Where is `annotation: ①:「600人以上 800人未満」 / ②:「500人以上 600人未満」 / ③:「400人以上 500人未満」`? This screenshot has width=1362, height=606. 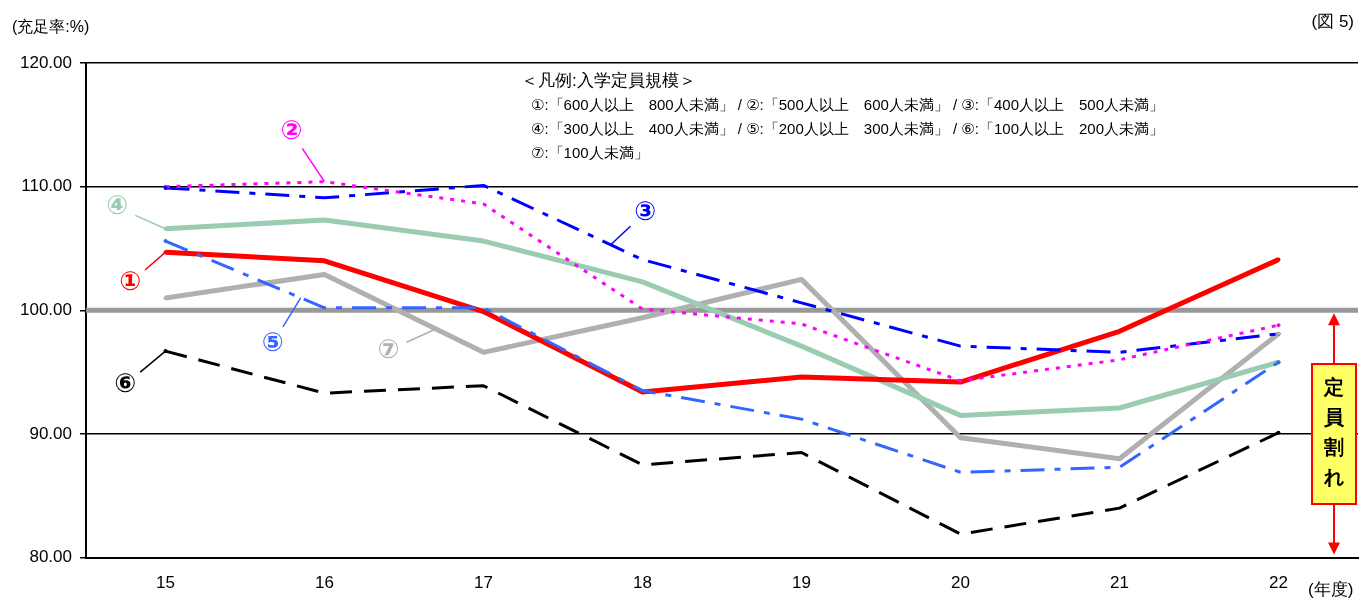
annotation: ①:「600人以上 800人未満」 / ②:「500人以上 600人未満」 / ③:「400人以上 500人未満」 is located at coordinates (848, 105).